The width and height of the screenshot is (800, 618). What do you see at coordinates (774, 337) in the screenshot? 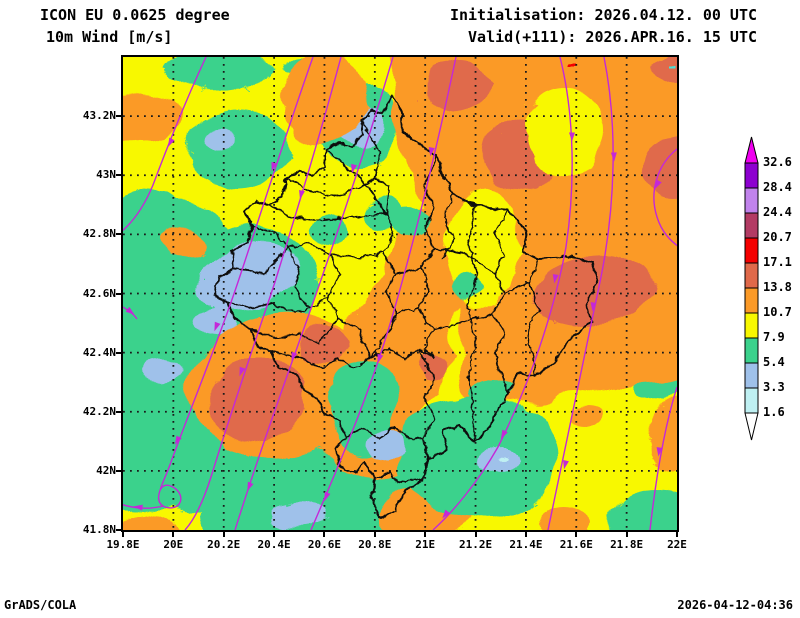
I see `colorbar-level-label: 7.9` at bounding box center [774, 337].